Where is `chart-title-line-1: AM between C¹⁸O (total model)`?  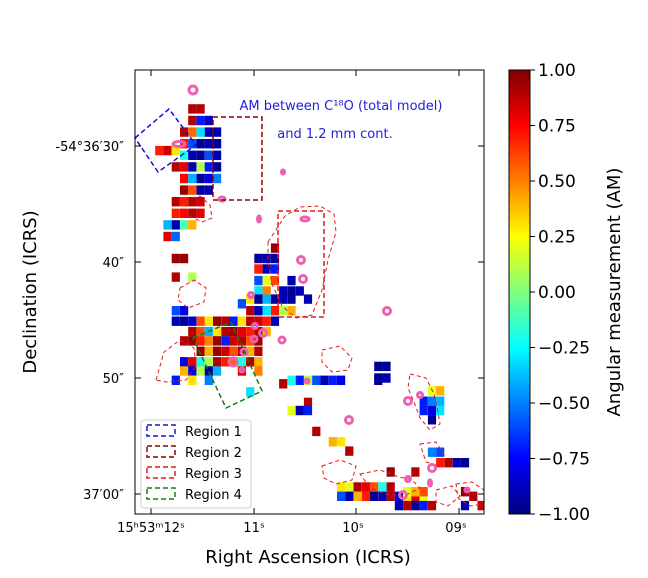
chart-title-line-1: AM between C¹⁸O (total model) is located at coordinates (341, 106).